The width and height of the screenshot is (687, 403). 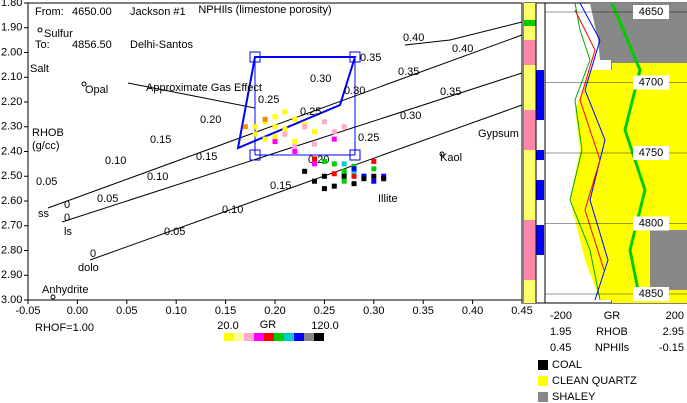 What do you see at coordinates (422, 311) in the screenshot?
I see `x-tick-label: 0.35` at bounding box center [422, 311].